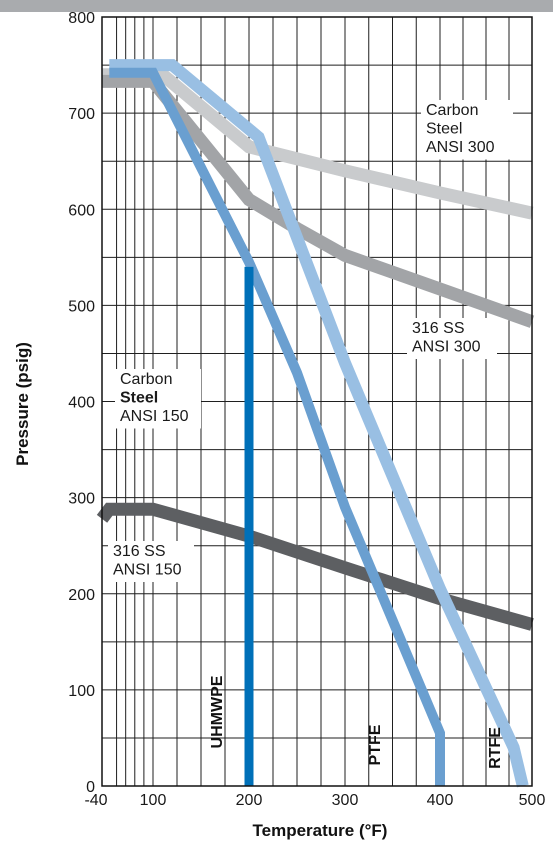  Describe the element at coordinates (95, 800) in the screenshot. I see `x-tick-label: -40` at that location.